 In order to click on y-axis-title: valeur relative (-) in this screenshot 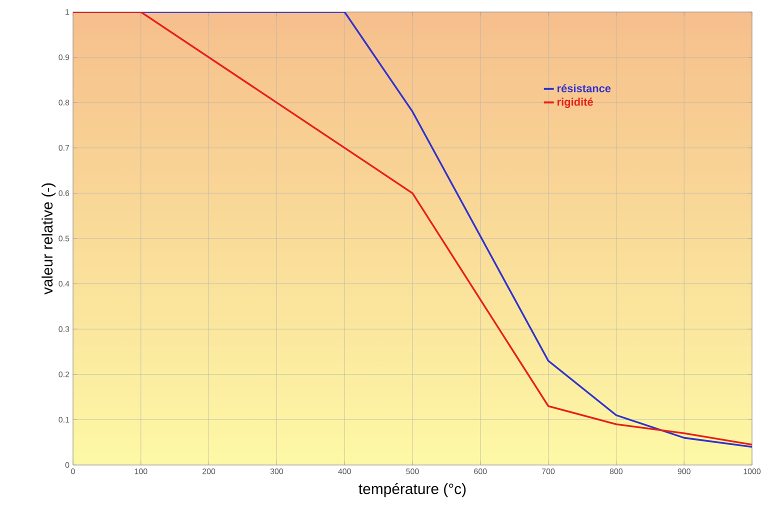, I will do `click(49, 239)`.